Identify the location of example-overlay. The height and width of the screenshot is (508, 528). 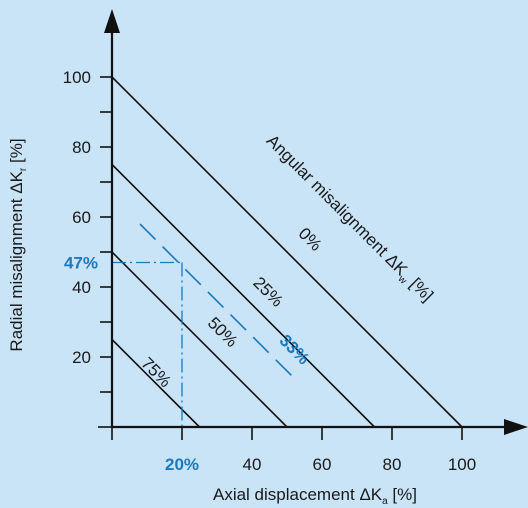
(205, 325).